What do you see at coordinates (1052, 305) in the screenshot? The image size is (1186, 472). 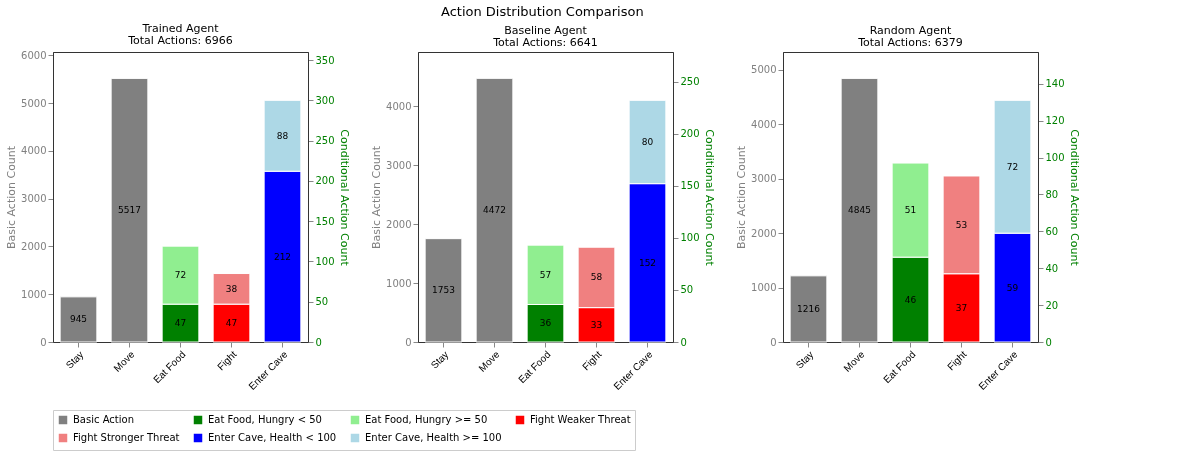 I see `y2-tick-label: 20` at bounding box center [1052, 305].